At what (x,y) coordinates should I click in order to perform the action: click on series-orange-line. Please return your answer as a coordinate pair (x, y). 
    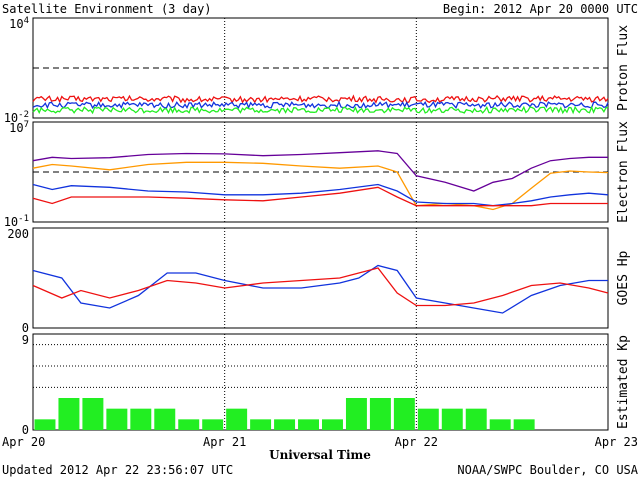
    Looking at the image, I should click on (320, 186).